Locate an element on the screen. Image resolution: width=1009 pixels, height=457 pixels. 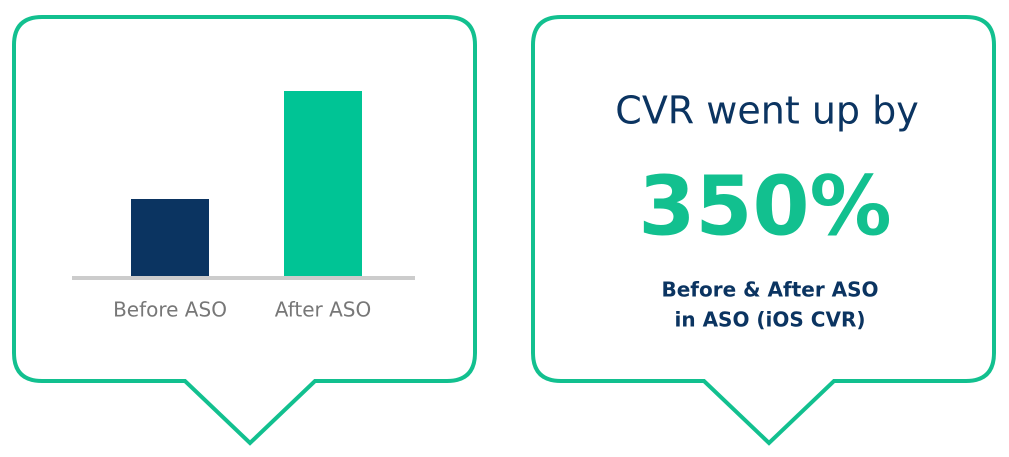
caption-line: Before & After ASO is located at coordinates (769, 290).